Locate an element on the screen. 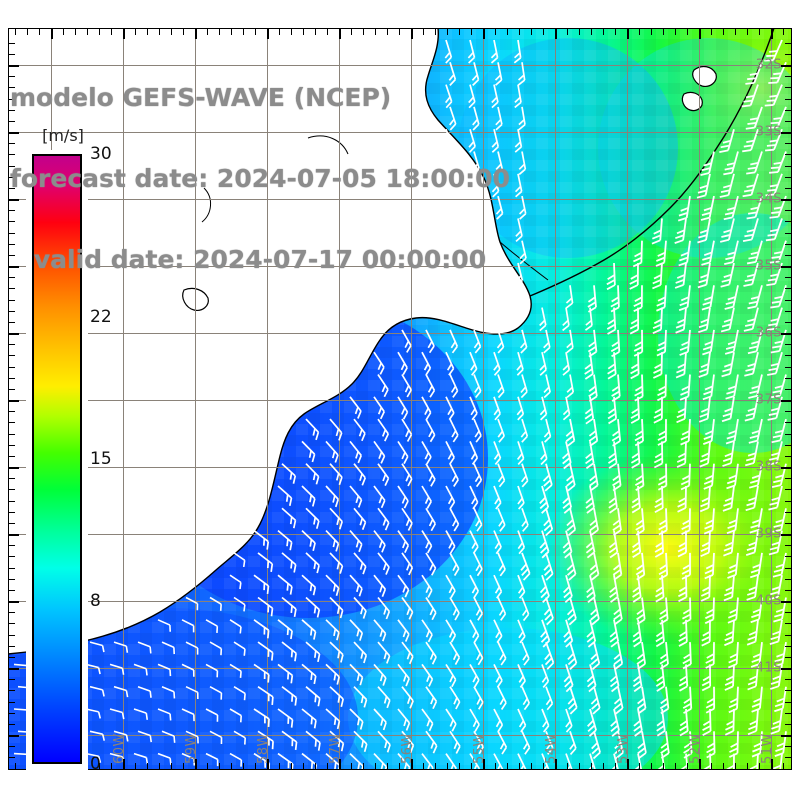  lat-label-32s: 32S is located at coordinates (768, 65).